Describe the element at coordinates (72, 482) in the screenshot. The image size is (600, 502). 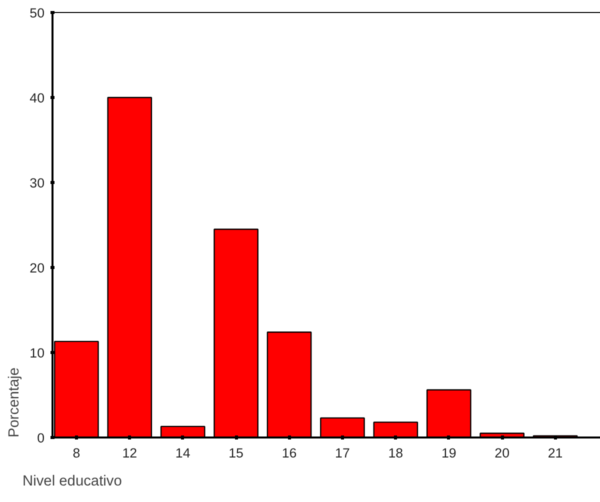
I see `x-axis-title: Nivel educativo` at that location.